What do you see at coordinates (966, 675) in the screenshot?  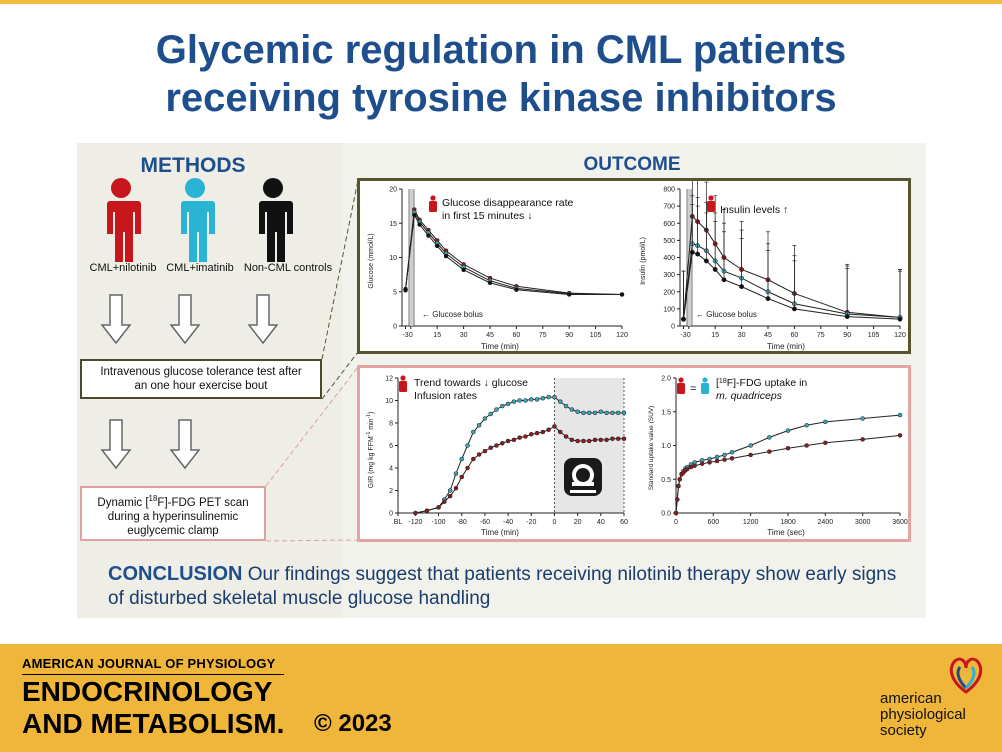 I see `aps-logo-icon` at bounding box center [966, 675].